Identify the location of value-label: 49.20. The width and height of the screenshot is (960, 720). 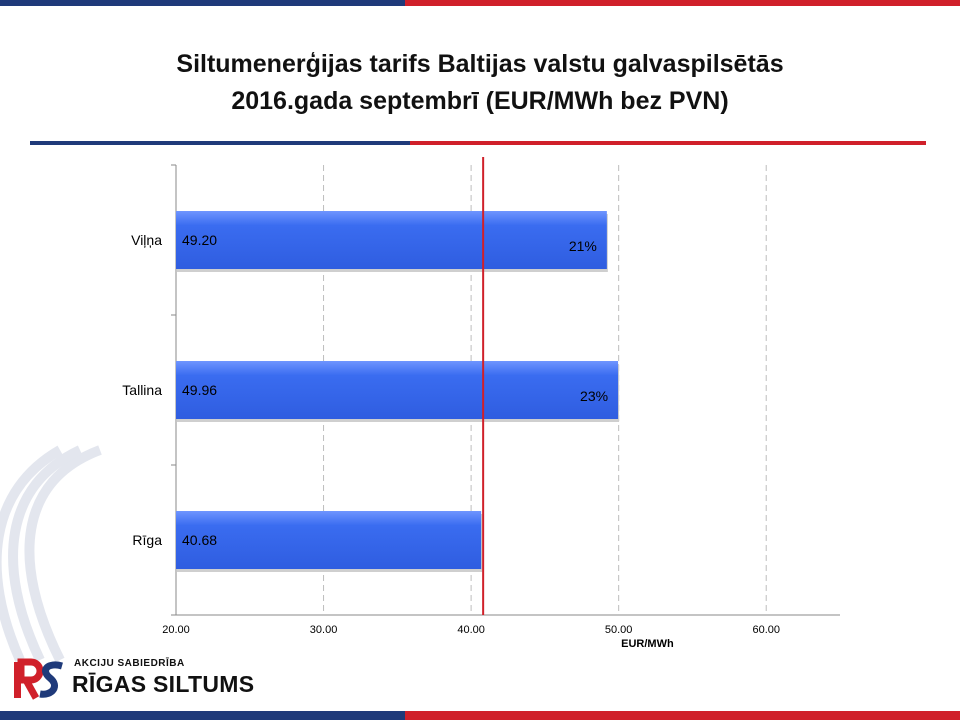
(199, 240).